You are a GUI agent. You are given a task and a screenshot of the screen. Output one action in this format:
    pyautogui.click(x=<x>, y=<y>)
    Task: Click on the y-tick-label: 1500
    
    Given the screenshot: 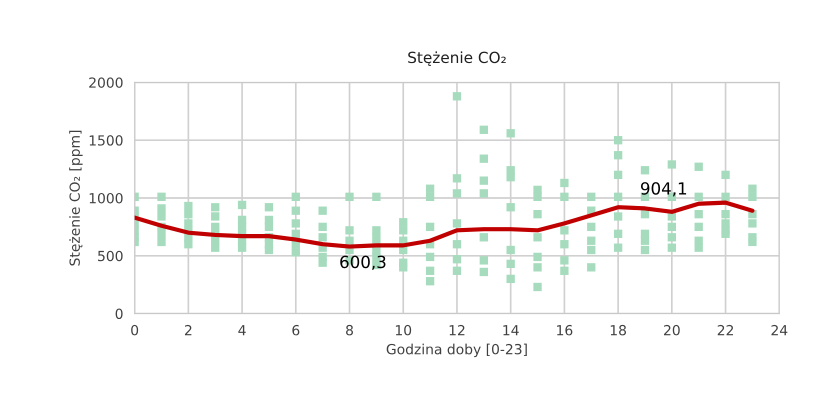 What is the action you would take?
    pyautogui.click(x=106, y=140)
    